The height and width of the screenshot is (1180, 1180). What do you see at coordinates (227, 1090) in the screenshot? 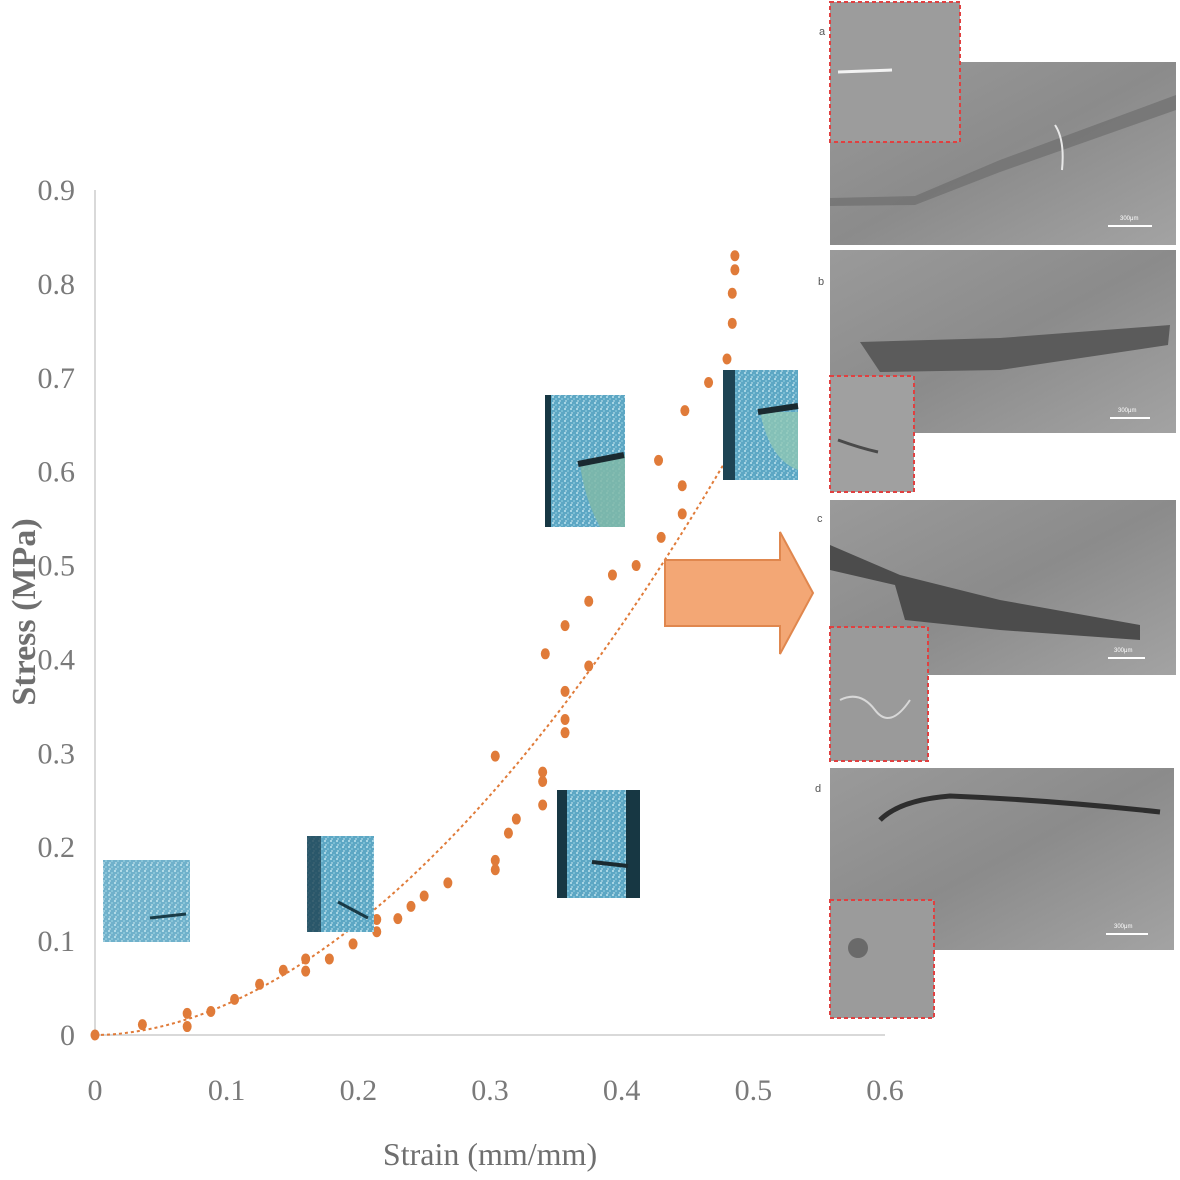
I see `x-tick-label: 0.1` at bounding box center [227, 1090].